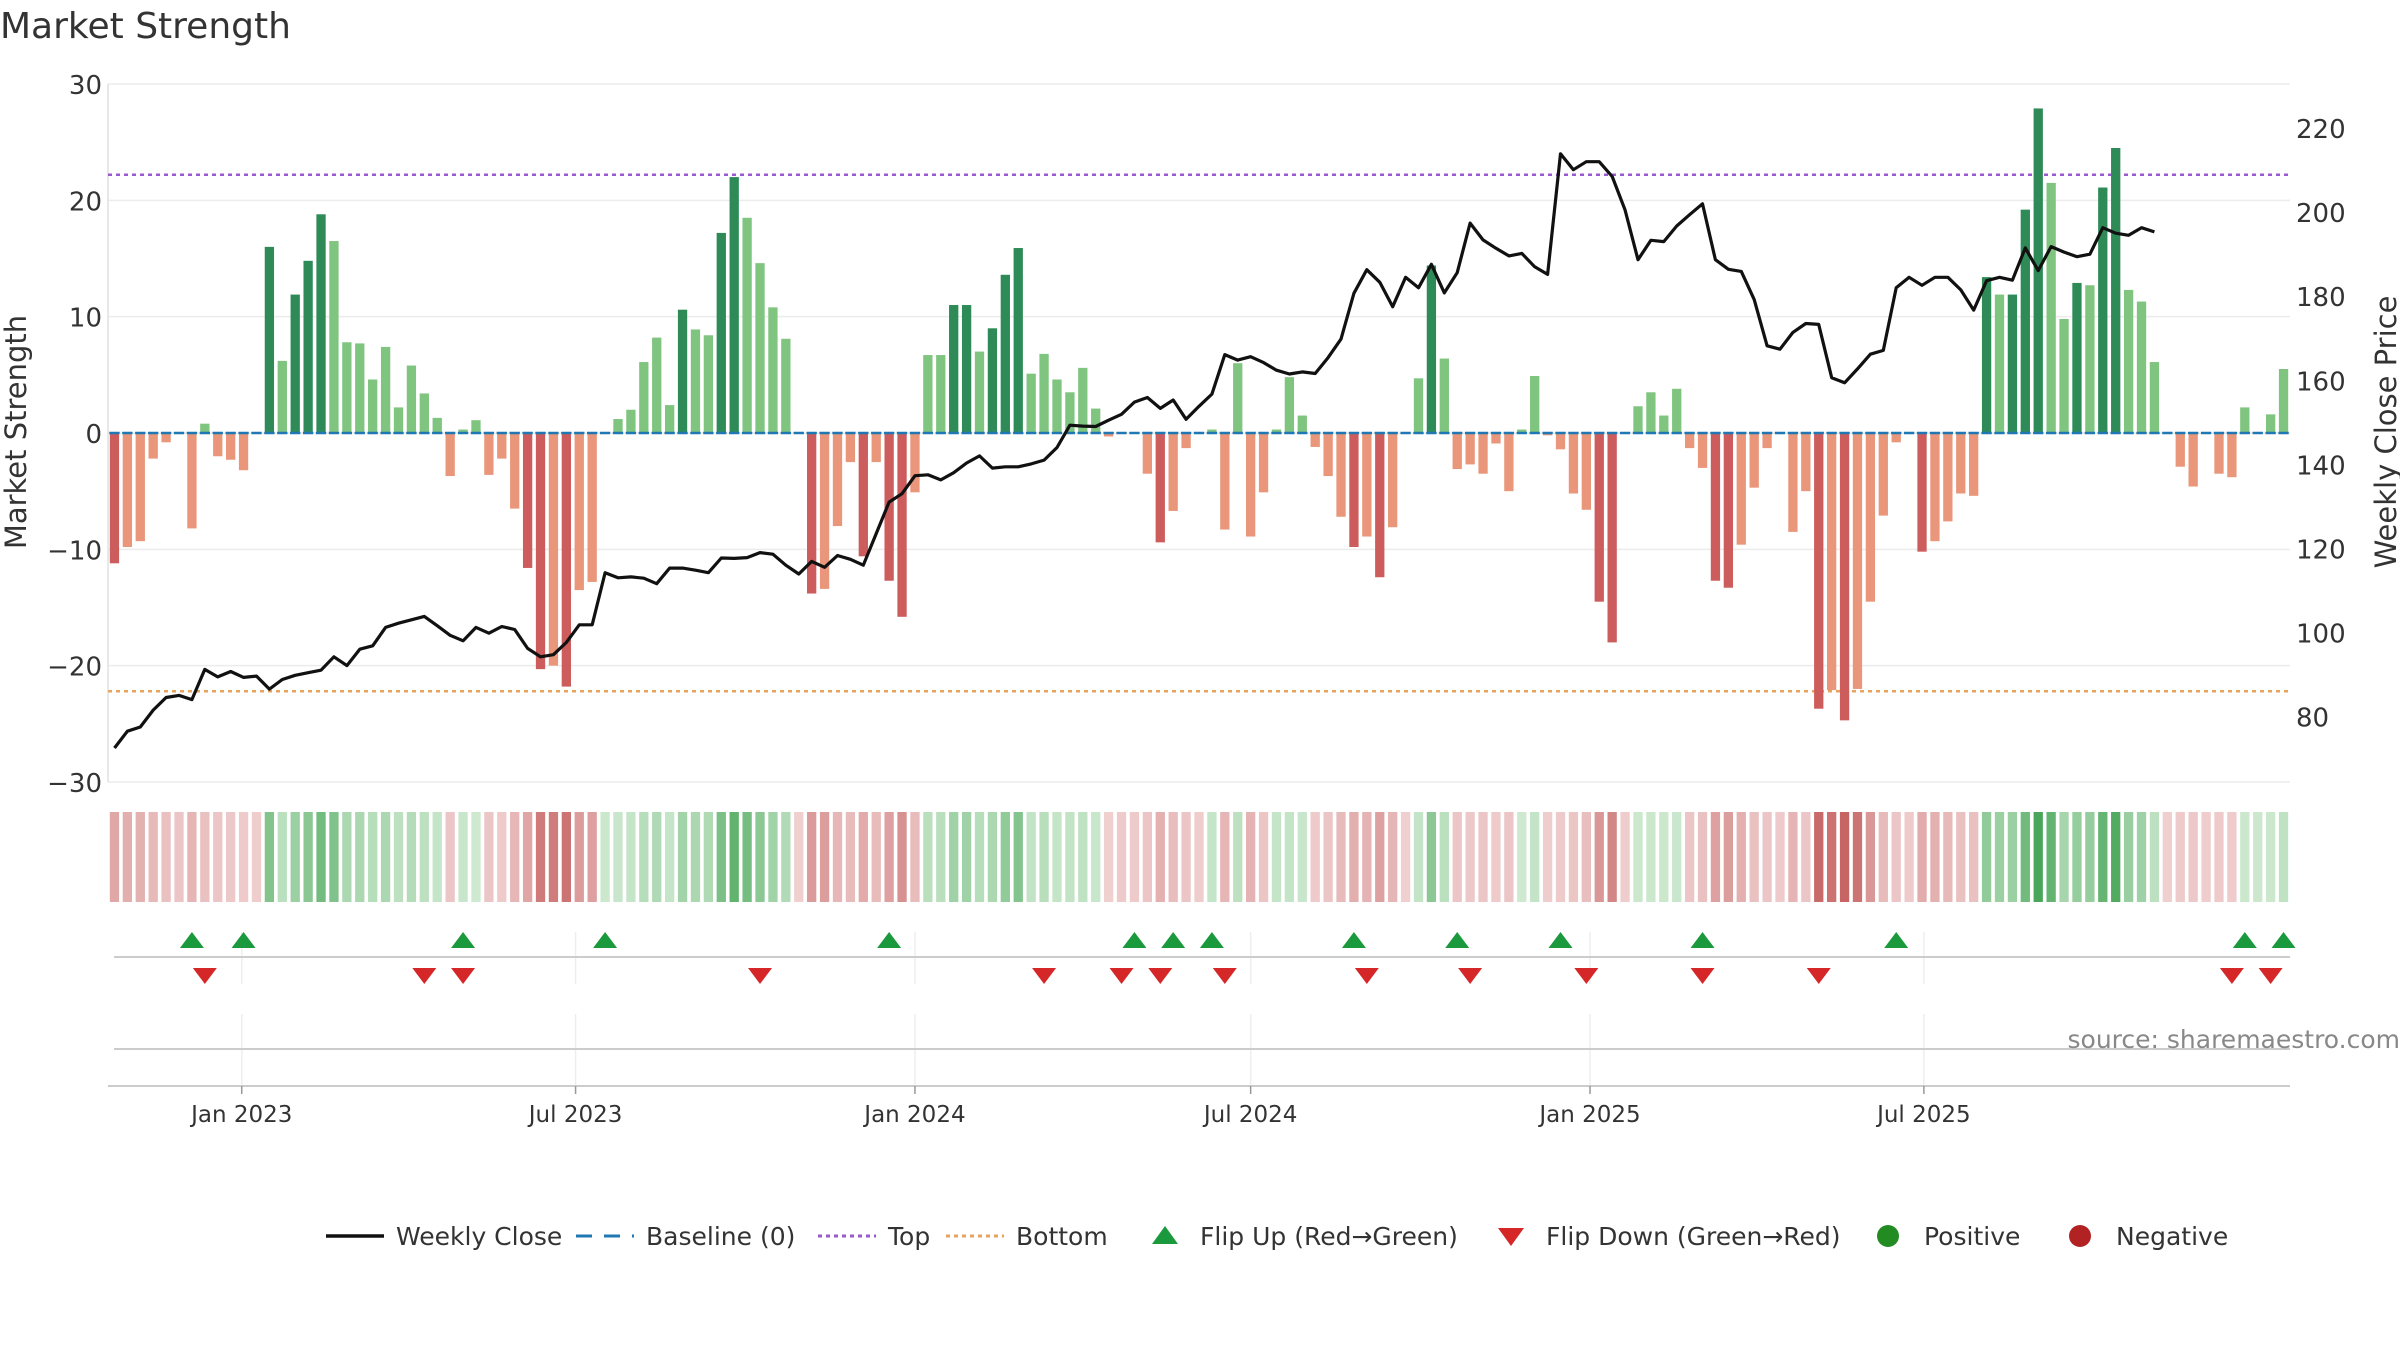 The image size is (2400, 1350). I want to click on legend-label: Negative, so click(2172, 1236).